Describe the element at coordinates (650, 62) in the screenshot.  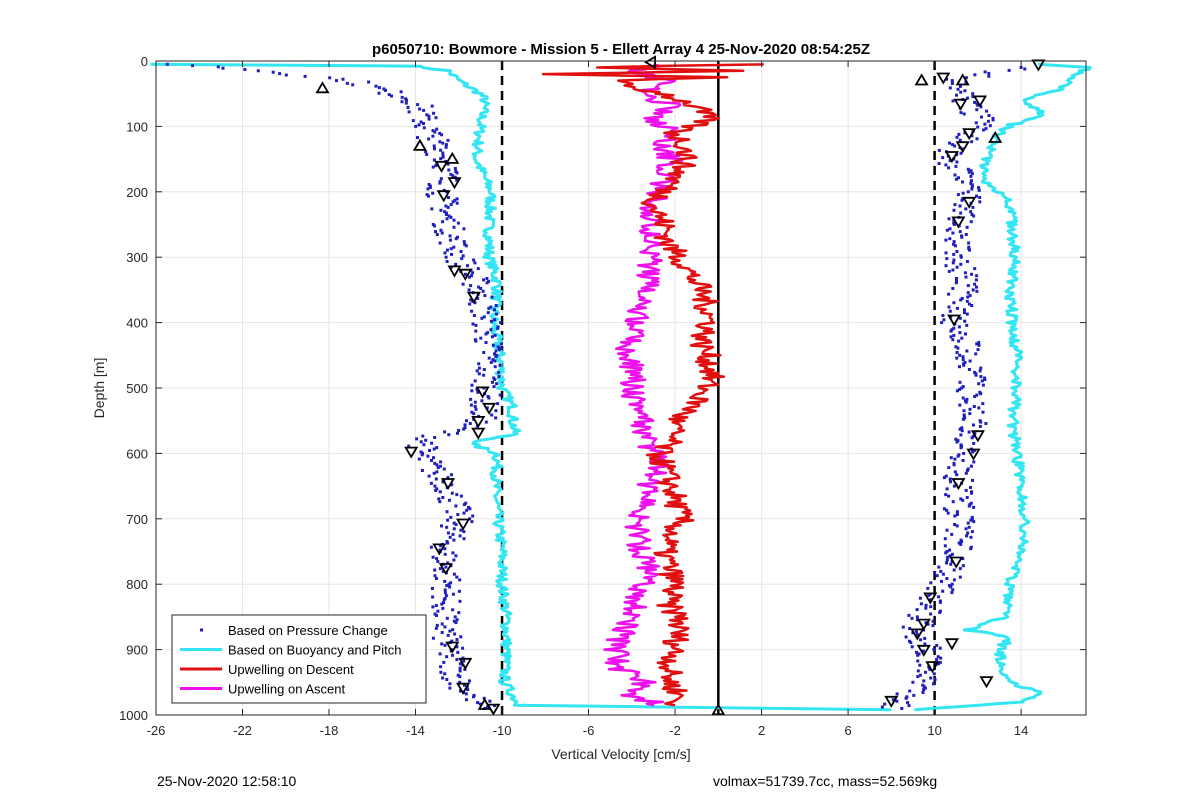
I see `left-triangle-marker` at that location.